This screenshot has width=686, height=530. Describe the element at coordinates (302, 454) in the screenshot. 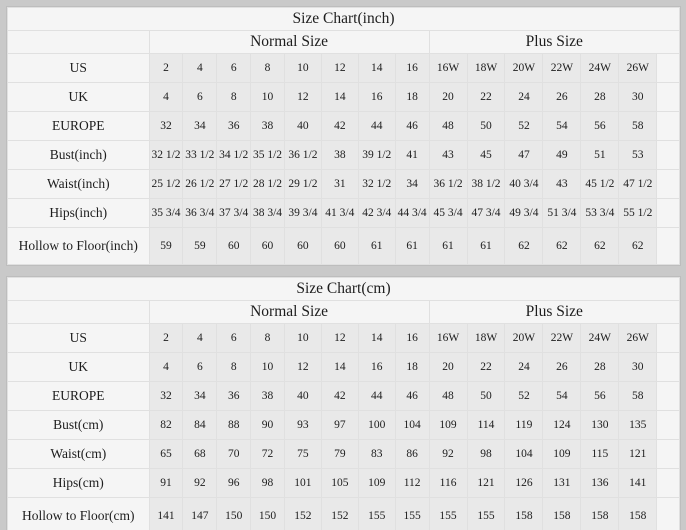

I see `cell-value: 75` at that location.